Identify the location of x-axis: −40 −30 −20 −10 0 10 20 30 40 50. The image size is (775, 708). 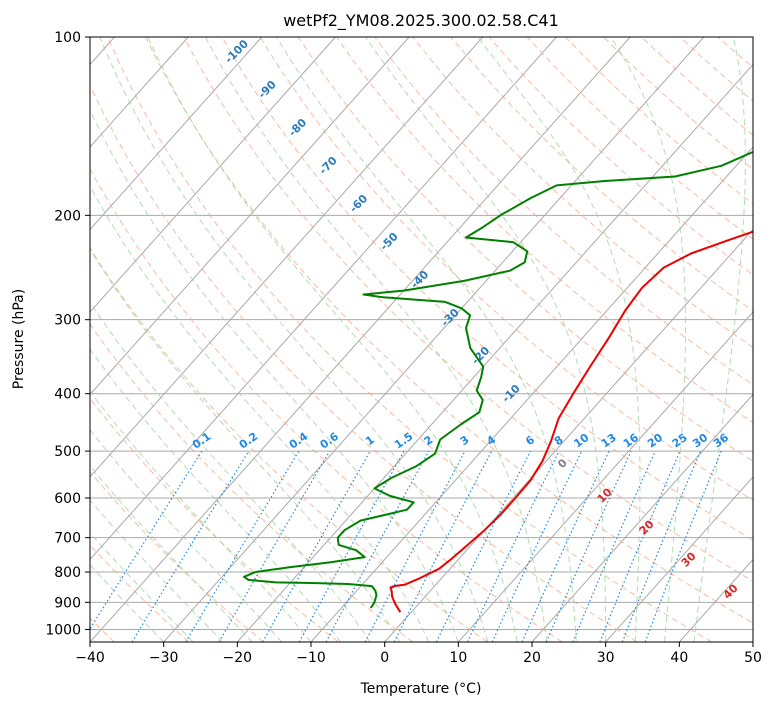
(418, 654).